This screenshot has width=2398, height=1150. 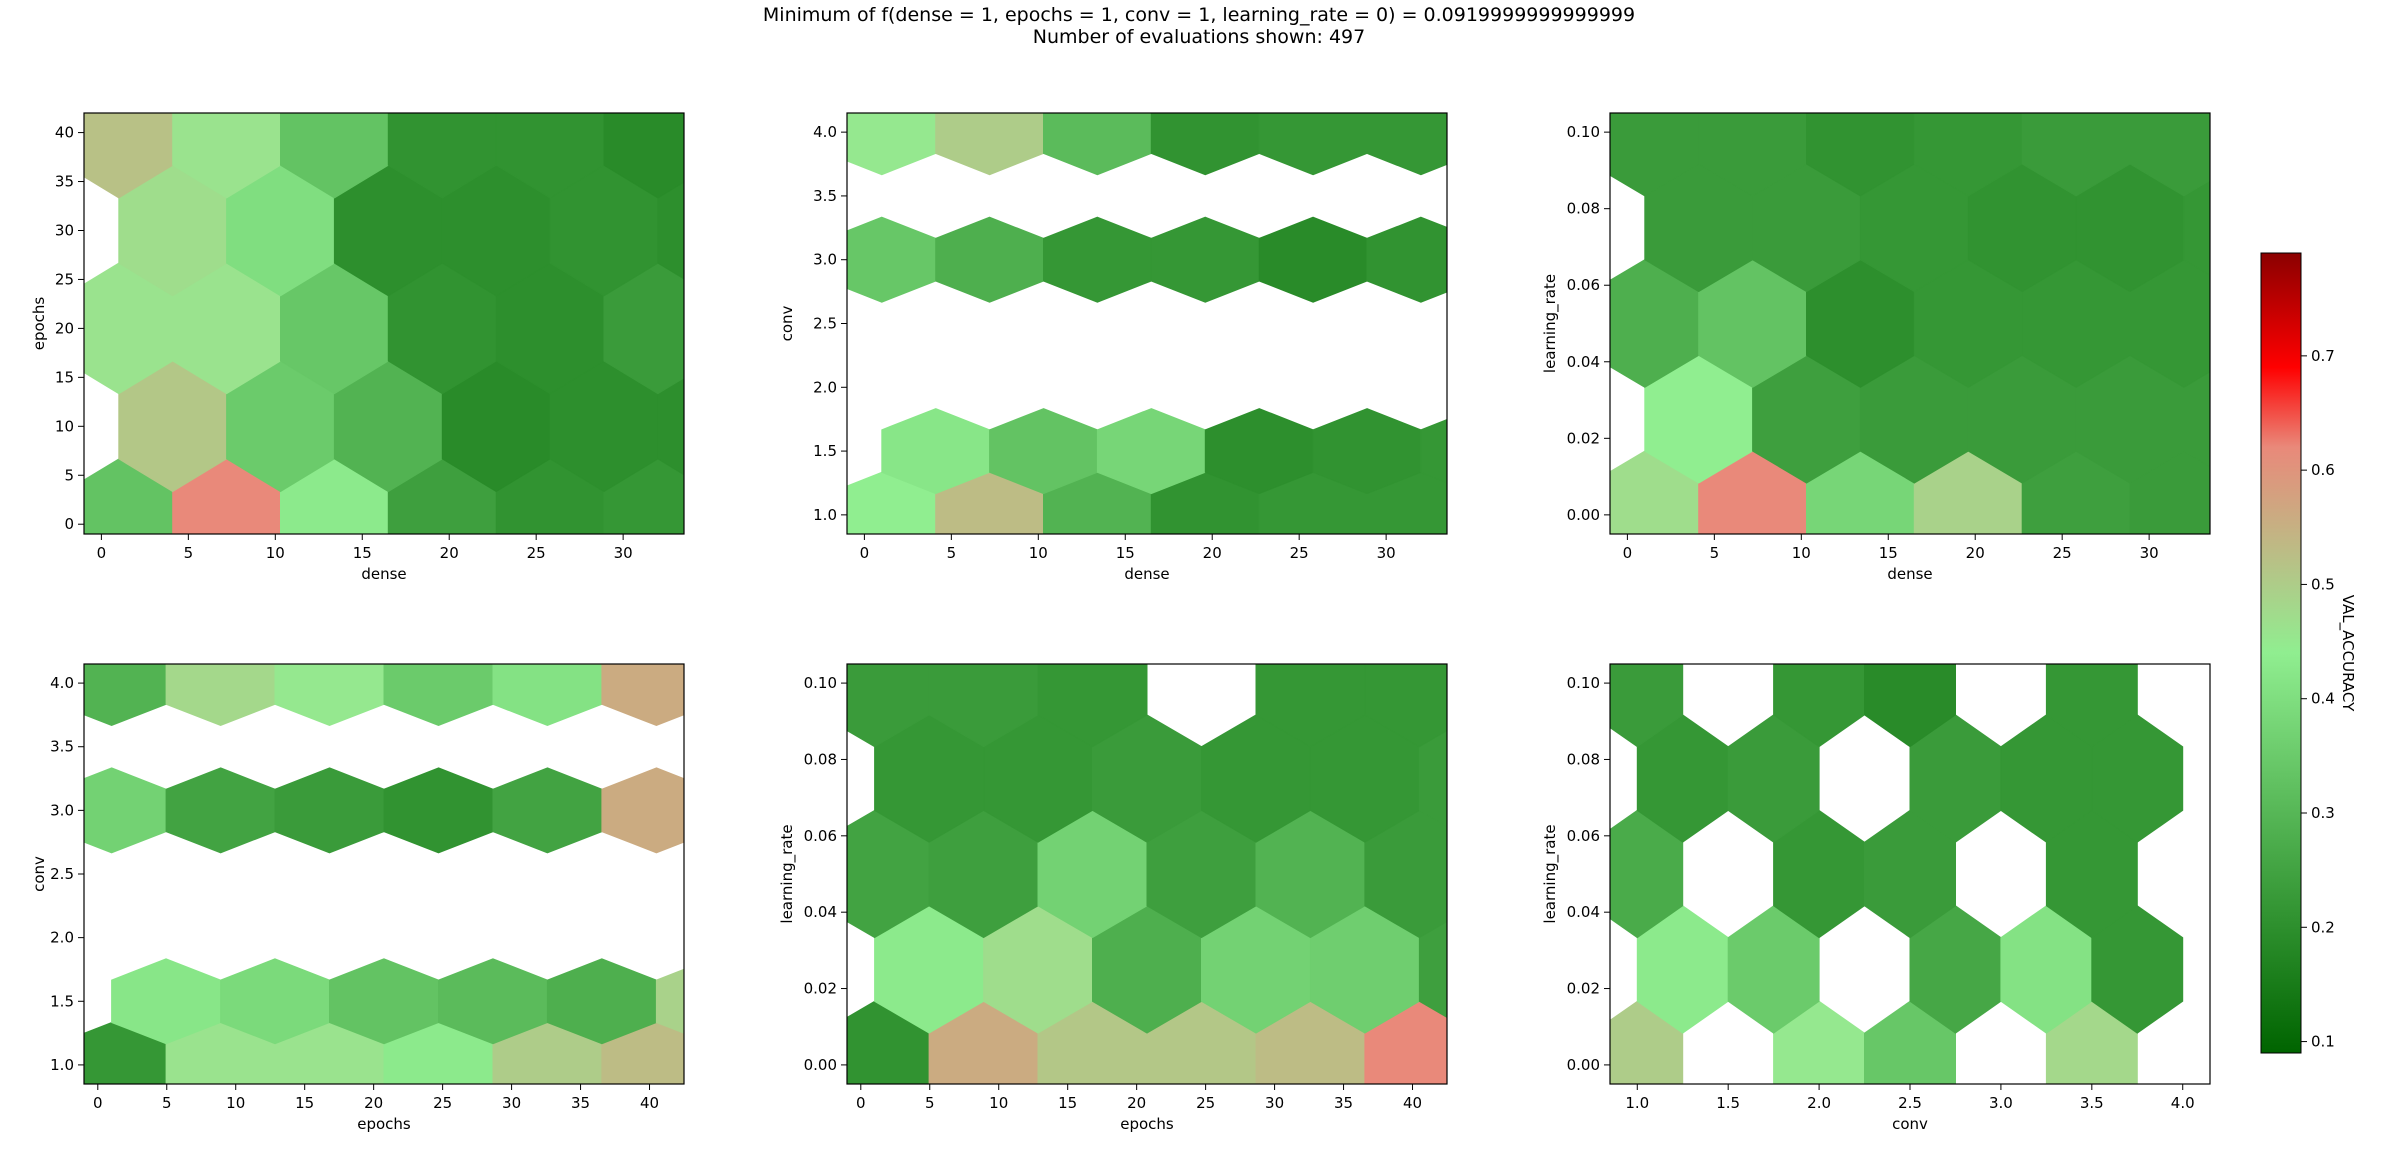 I want to click on y-tick-label: 5, so click(x=69, y=475).